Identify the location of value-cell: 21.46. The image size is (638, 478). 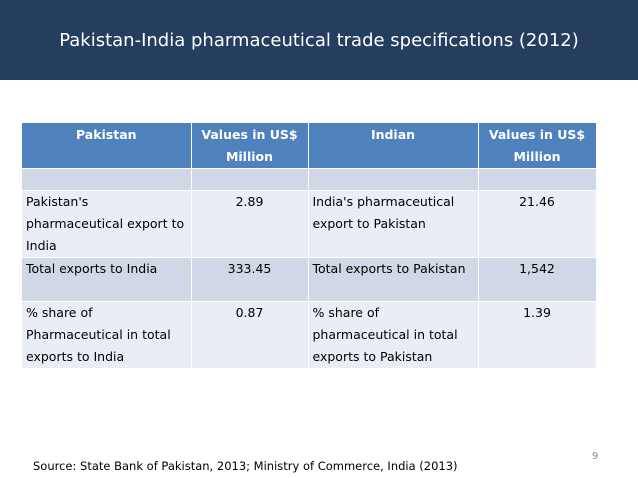
(537, 224).